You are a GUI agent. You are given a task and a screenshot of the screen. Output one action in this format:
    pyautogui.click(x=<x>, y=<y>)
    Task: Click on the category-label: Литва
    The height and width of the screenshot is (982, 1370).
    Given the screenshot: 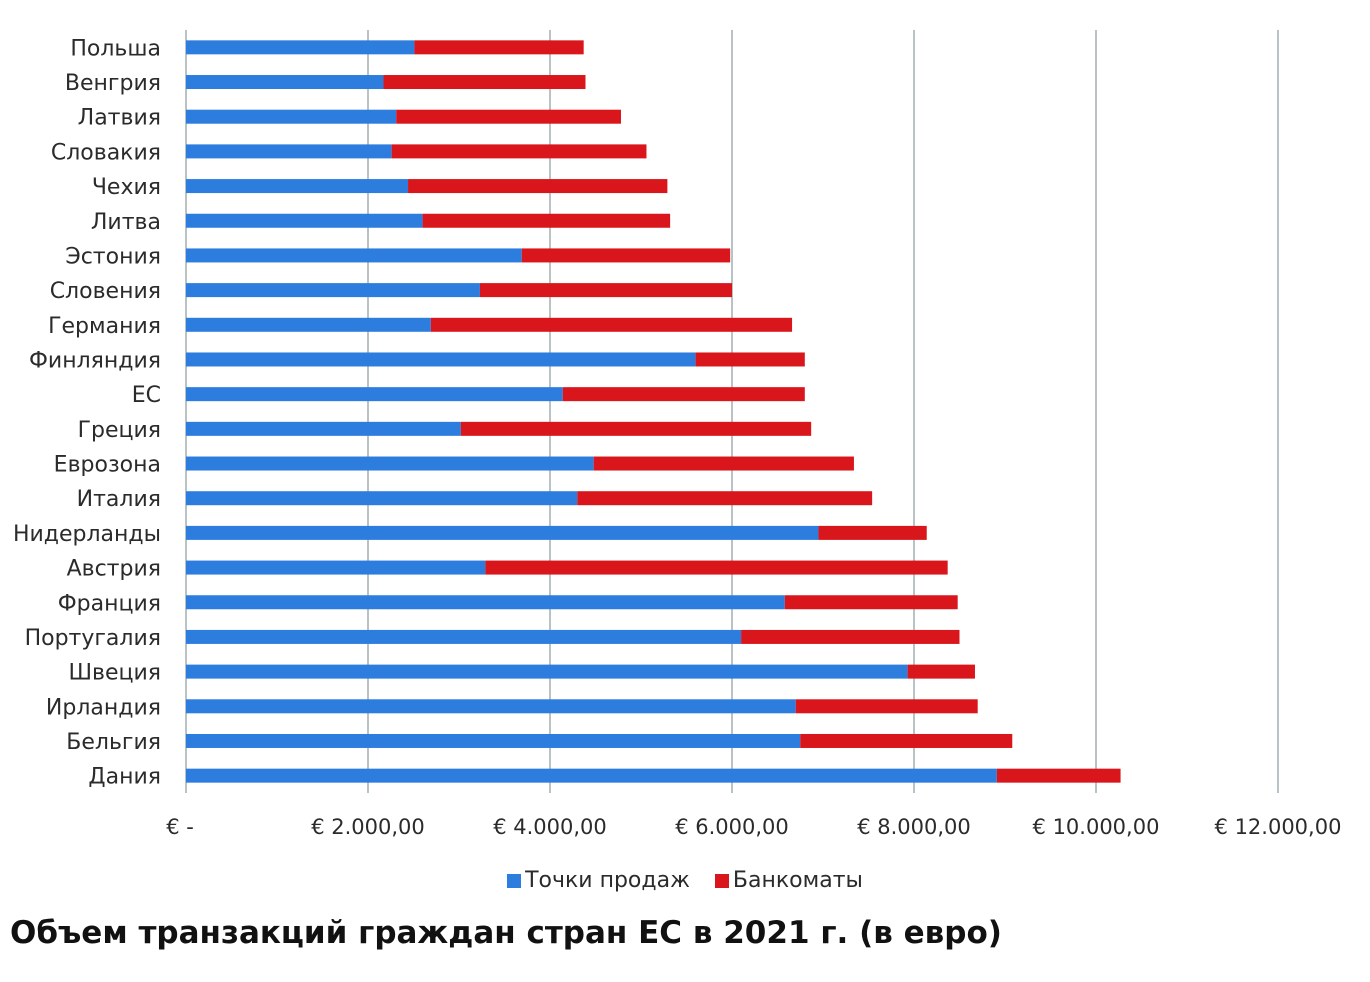 What is the action you would take?
    pyautogui.click(x=126, y=222)
    